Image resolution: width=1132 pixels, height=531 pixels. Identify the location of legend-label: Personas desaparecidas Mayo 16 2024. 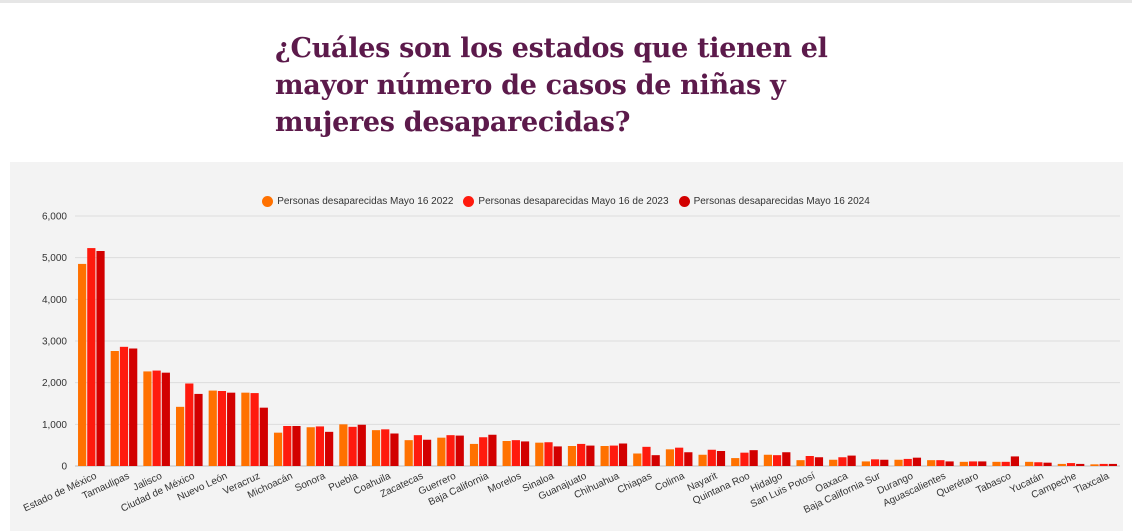
(781, 201).